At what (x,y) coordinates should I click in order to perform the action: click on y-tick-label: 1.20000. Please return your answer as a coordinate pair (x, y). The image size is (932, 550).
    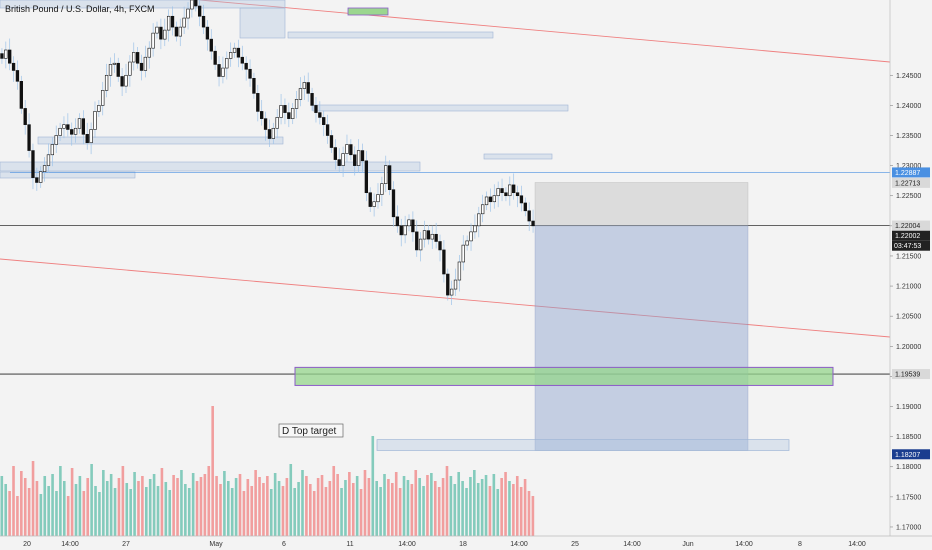
    Looking at the image, I should click on (908, 347).